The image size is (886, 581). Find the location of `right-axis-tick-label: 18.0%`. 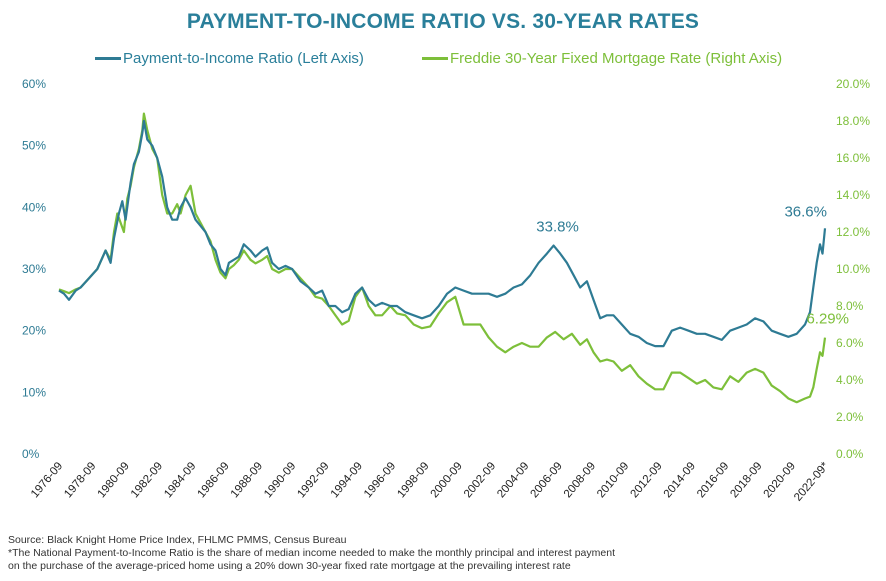

right-axis-tick-label: 18.0% is located at coordinates (853, 121).